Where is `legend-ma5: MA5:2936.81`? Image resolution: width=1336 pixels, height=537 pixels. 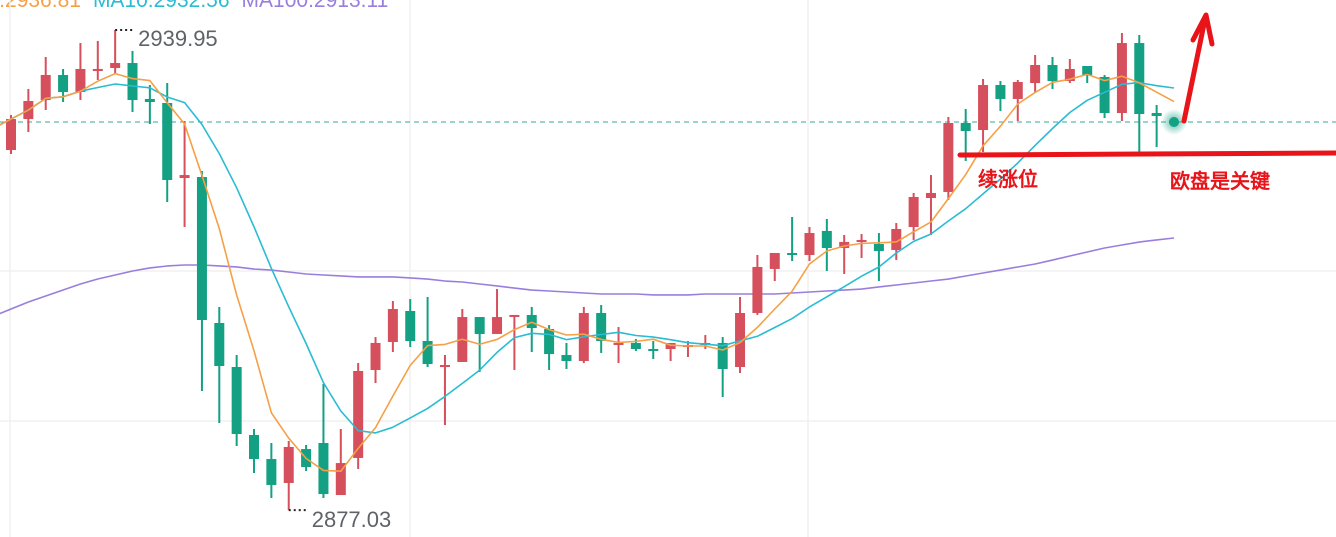
legend-ma5: MA5:2936.81 is located at coordinates (40, 6).